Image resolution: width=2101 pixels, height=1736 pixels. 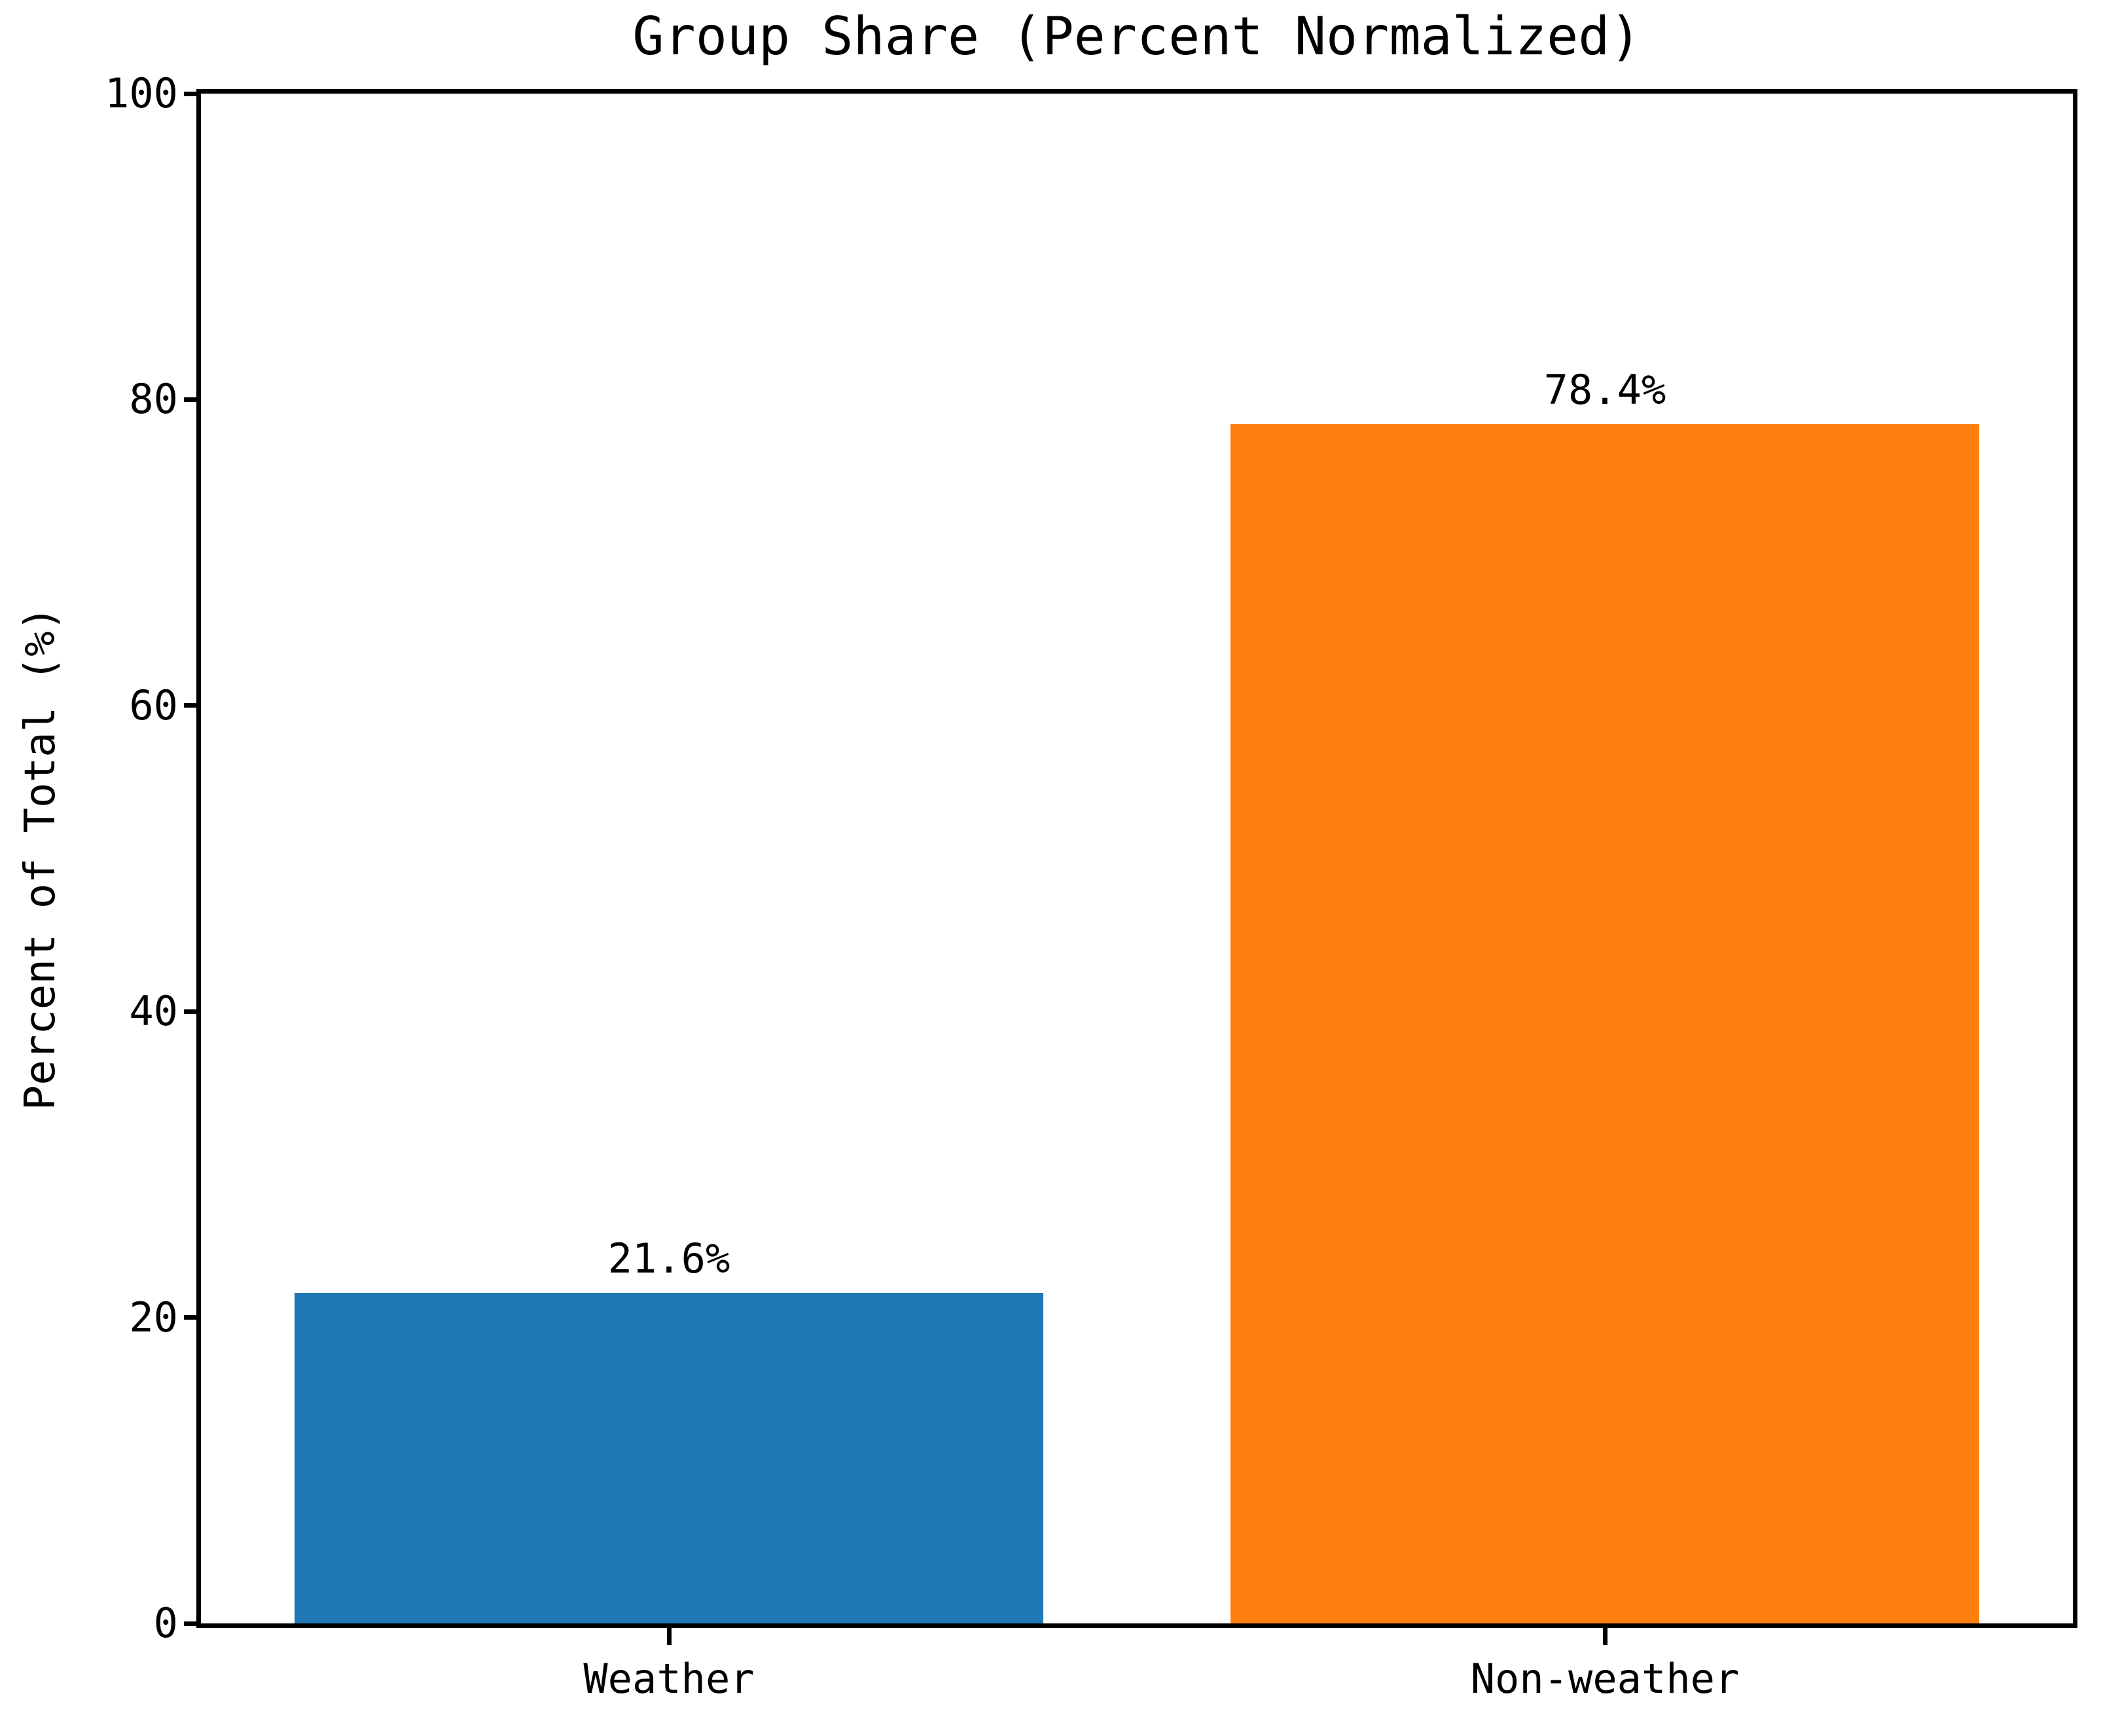 What do you see at coordinates (40, 858) in the screenshot?
I see `y-axis-title: Percent of Total (%)` at bounding box center [40, 858].